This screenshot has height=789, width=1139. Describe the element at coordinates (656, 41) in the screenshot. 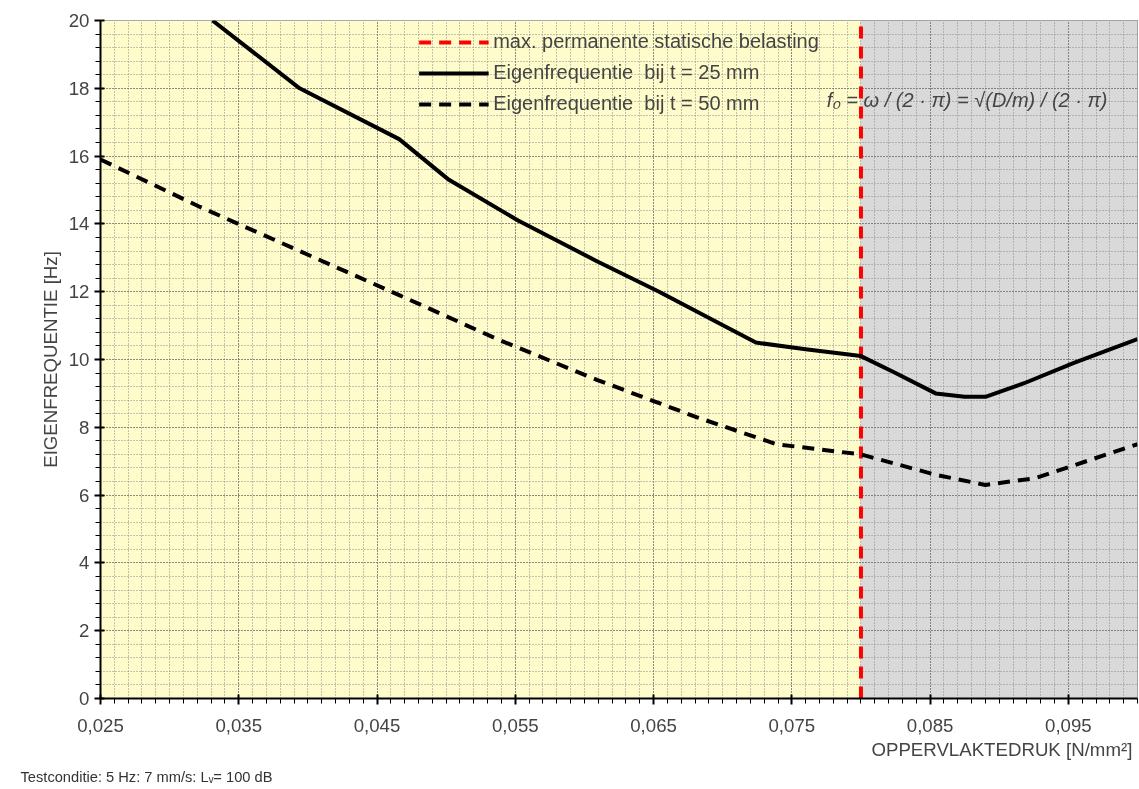

I see `ref-line-label: max. permanente statische belasting` at that location.